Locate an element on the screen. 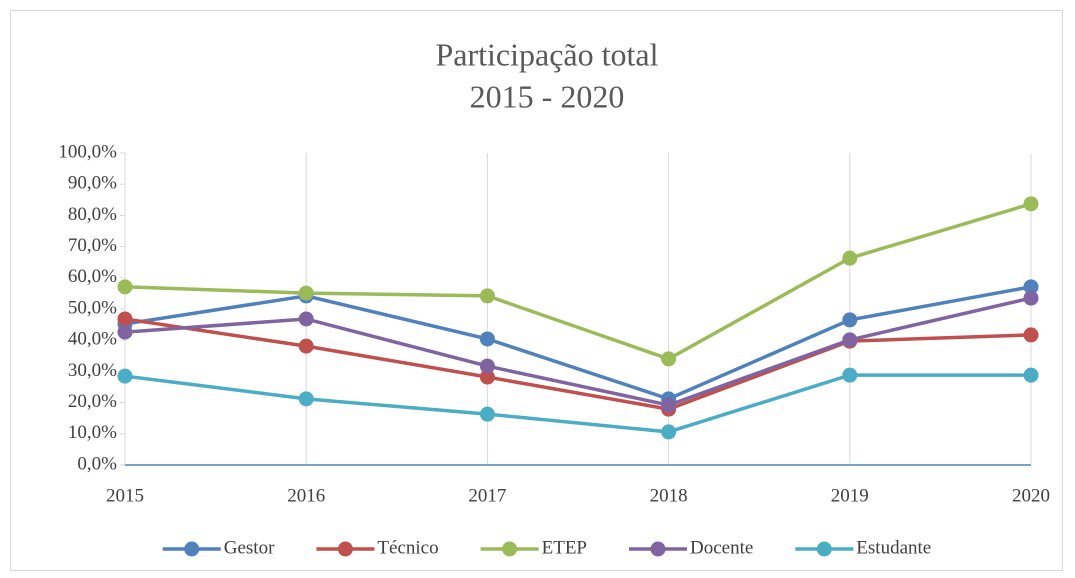 This screenshot has height=578, width=1075. y-tick-label: 90,0% is located at coordinates (92, 183).